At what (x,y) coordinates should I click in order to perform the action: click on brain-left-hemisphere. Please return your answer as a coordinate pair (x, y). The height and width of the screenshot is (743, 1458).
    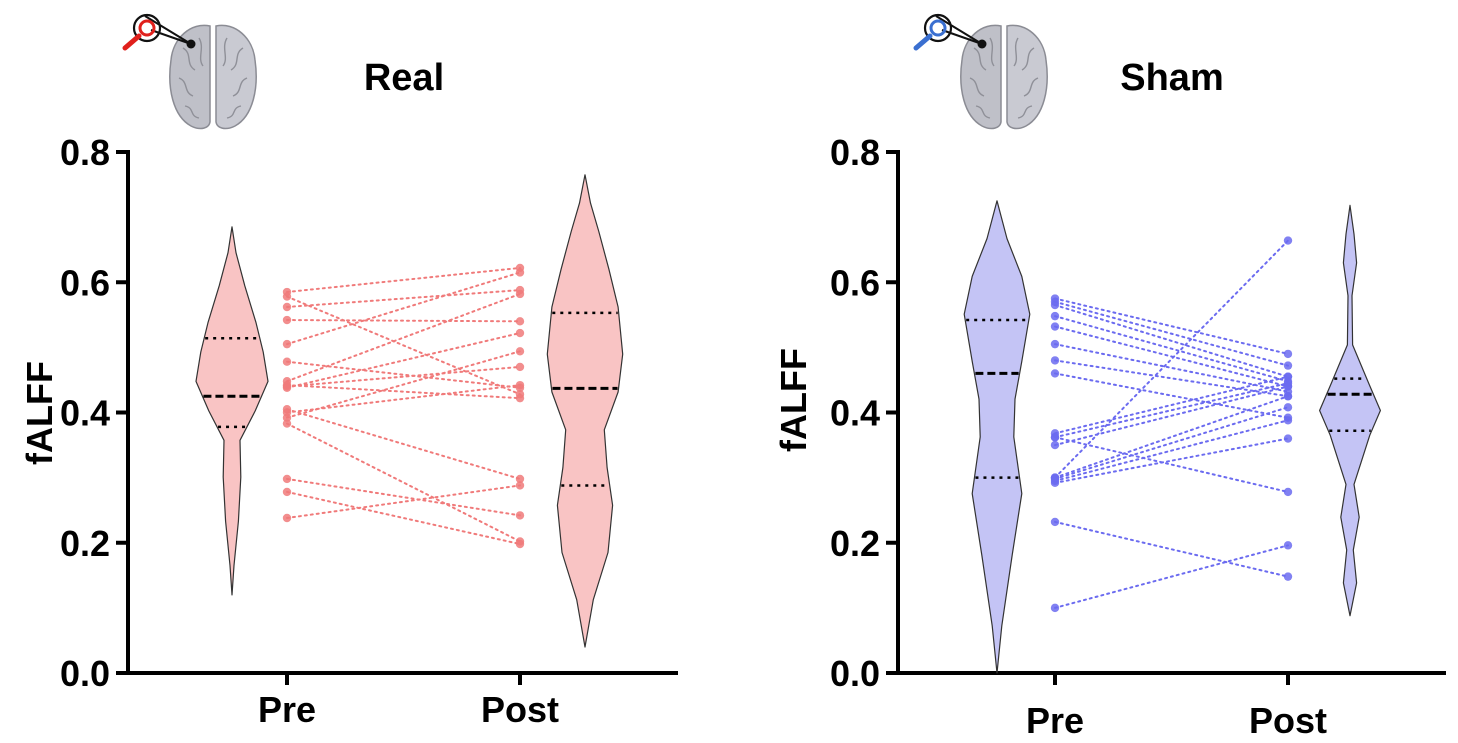
    Looking at the image, I should click on (981, 77).